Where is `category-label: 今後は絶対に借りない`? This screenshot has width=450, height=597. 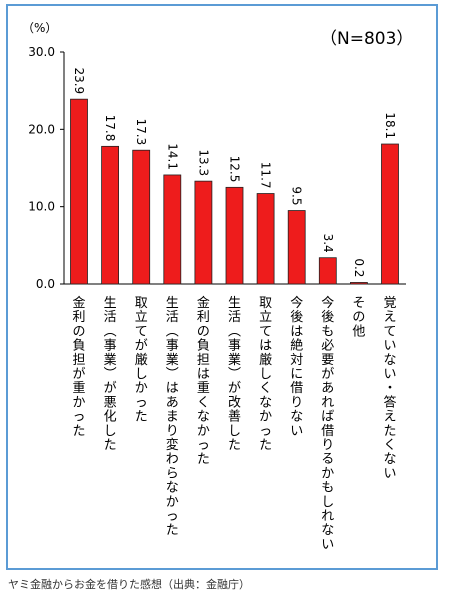
category-label: 今後は絶対に借りない is located at coordinates (296, 367).